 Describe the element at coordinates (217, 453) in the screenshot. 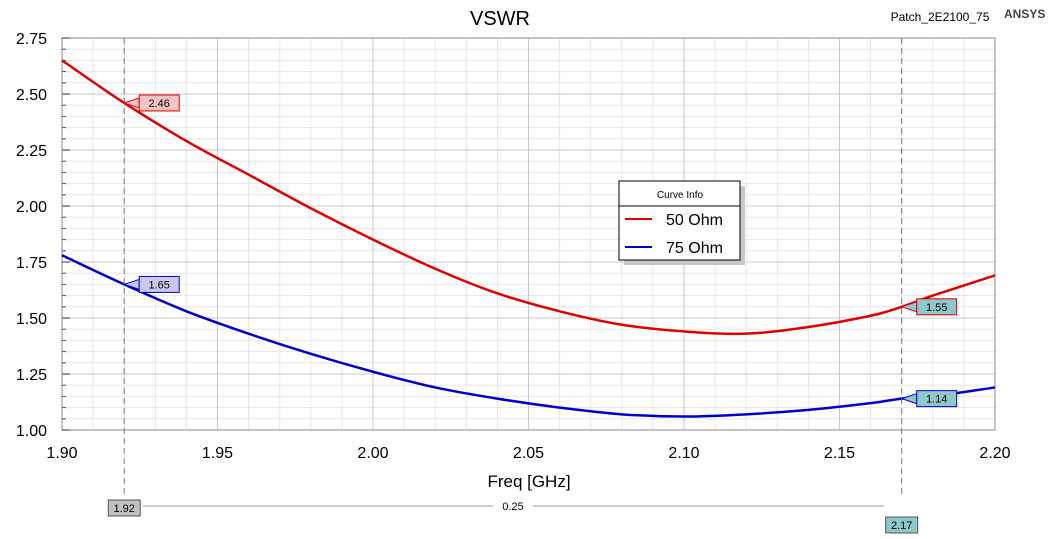

I see `x-tick-label: 1.95` at that location.